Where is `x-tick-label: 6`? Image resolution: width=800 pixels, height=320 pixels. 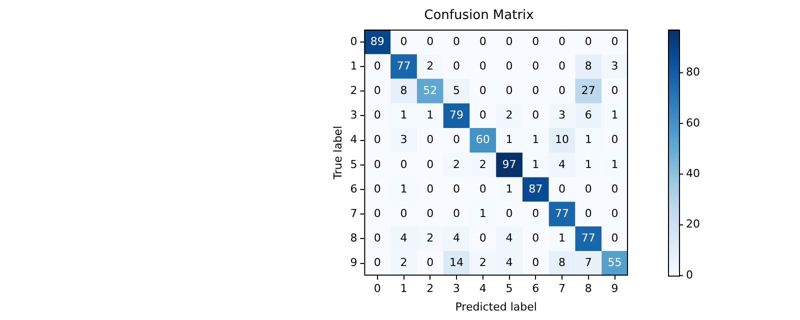
x-tick-label: 6 is located at coordinates (536, 289).